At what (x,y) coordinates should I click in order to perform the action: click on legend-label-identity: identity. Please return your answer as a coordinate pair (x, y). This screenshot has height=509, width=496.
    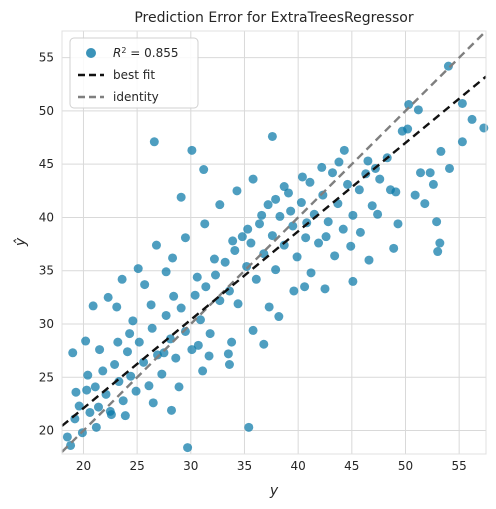
    Looking at the image, I should click on (136, 97).